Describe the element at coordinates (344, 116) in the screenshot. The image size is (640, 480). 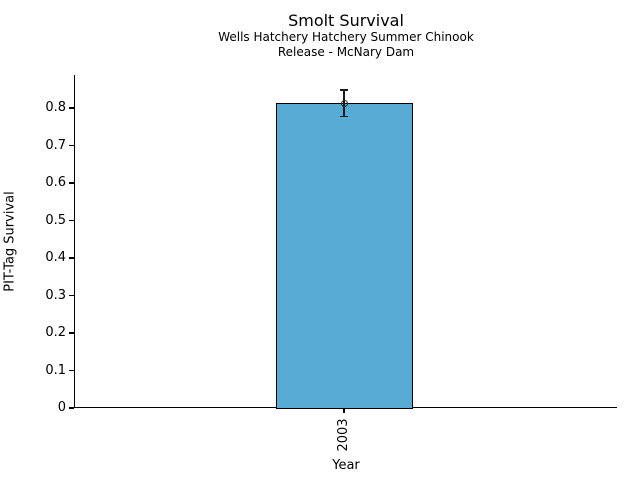
I see `error-bar-cap-bottom` at that location.